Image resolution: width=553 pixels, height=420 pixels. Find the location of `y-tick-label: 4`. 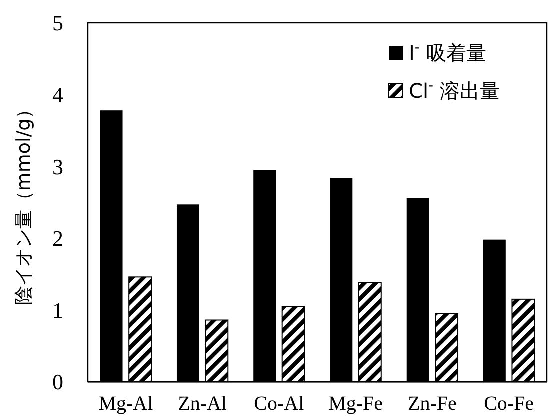

y-tick-label: 4 is located at coordinates (58, 95).